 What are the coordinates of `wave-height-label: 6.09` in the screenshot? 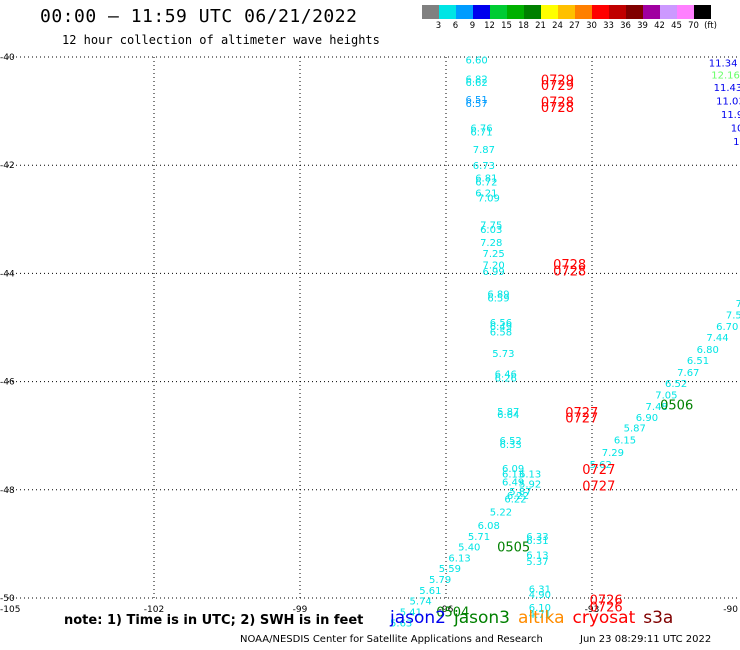 It's located at (513, 469).